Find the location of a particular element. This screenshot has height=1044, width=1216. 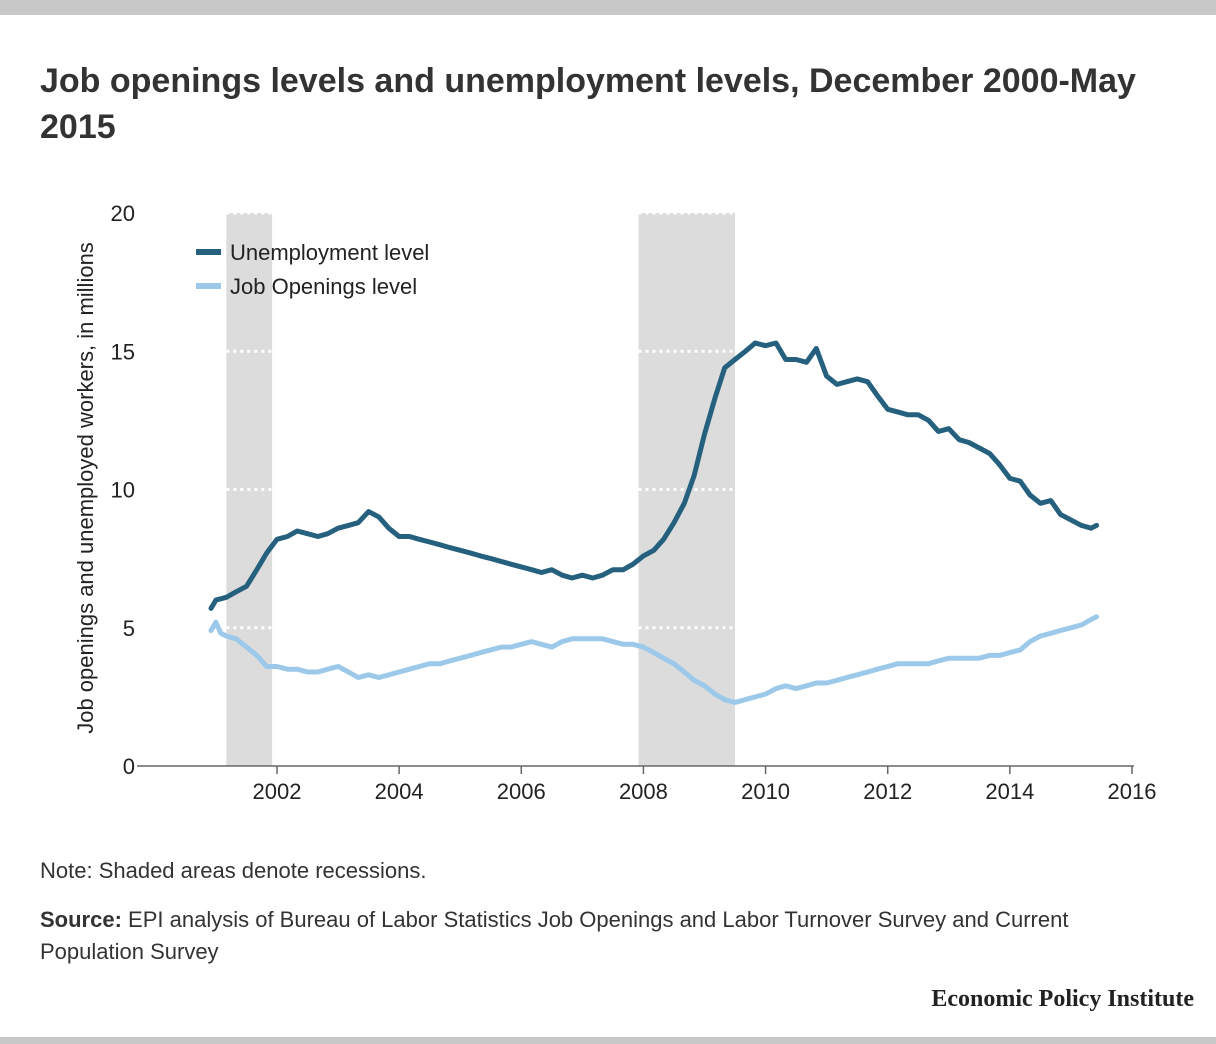

x-tick-label: 2012 is located at coordinates (887, 791).